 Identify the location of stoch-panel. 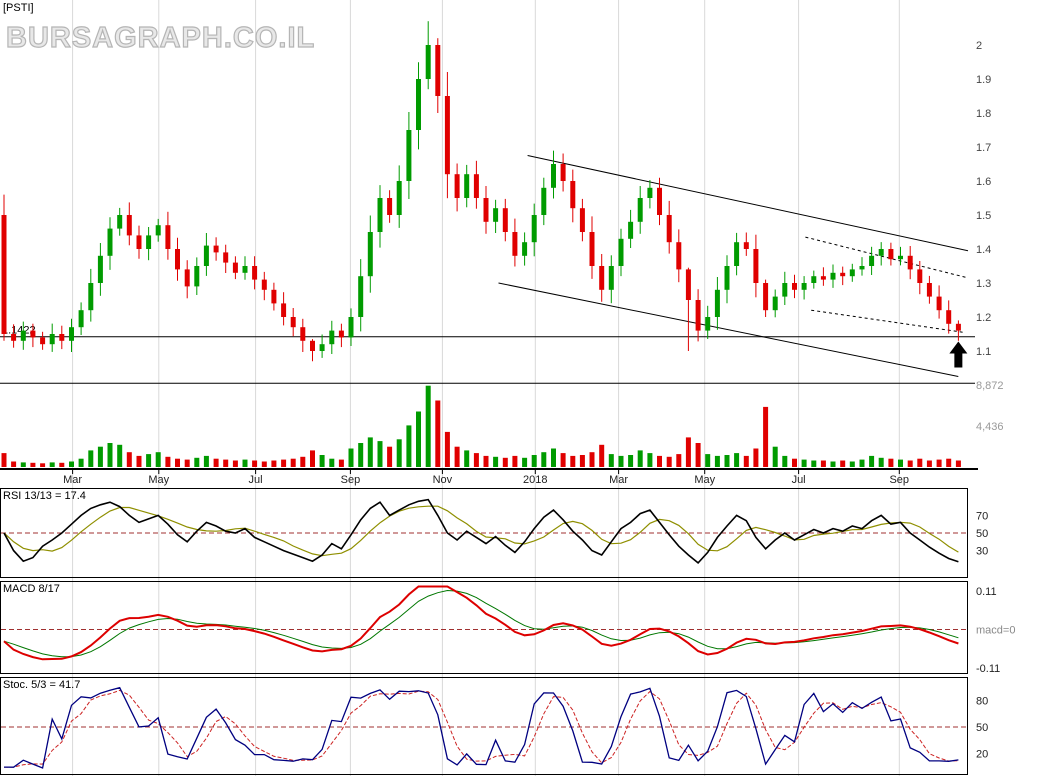
(484, 727).